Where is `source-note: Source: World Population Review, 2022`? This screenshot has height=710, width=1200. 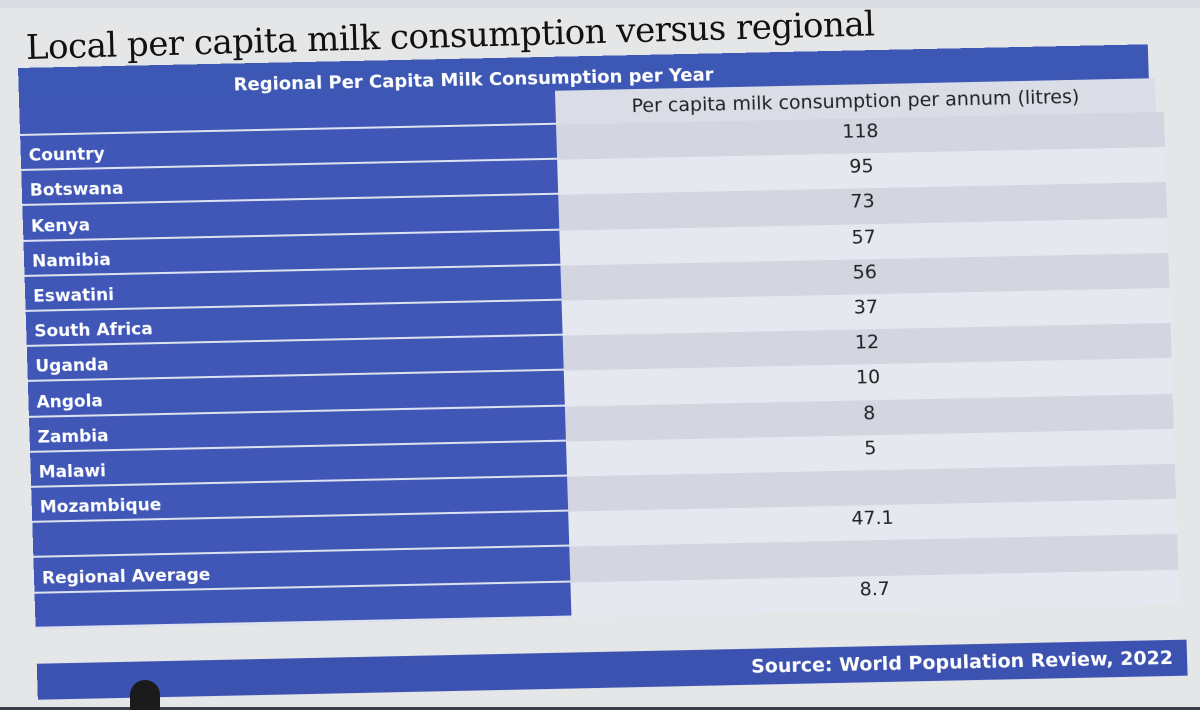
source-note: Source: World Population Review, 2022 is located at coordinates (962, 662).